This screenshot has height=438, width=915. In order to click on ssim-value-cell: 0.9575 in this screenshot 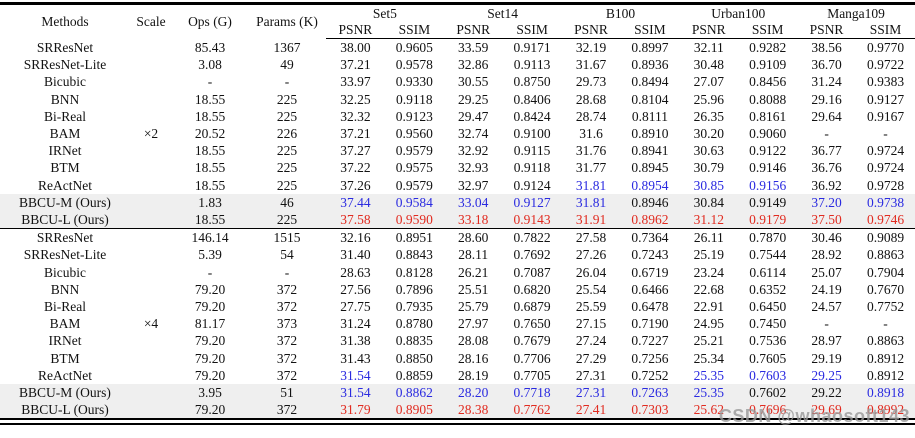, I will do `click(414, 168)`.